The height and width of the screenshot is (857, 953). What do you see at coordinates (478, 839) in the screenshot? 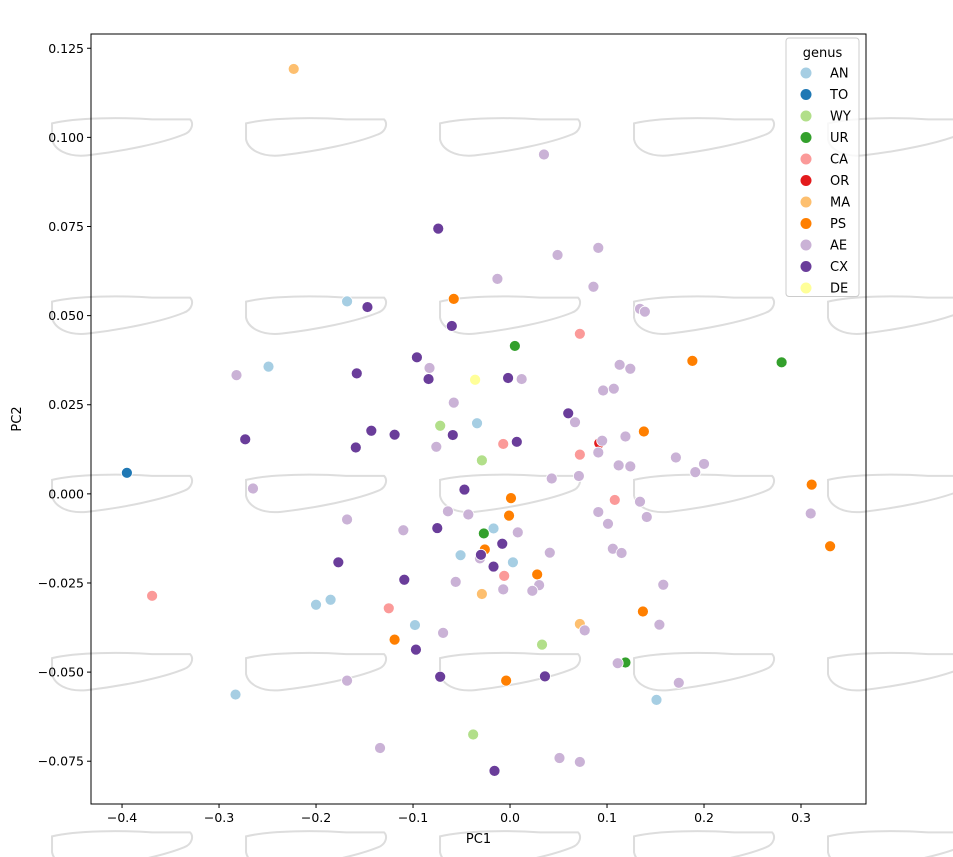
I see `x-axis-label: PC1` at bounding box center [478, 839].